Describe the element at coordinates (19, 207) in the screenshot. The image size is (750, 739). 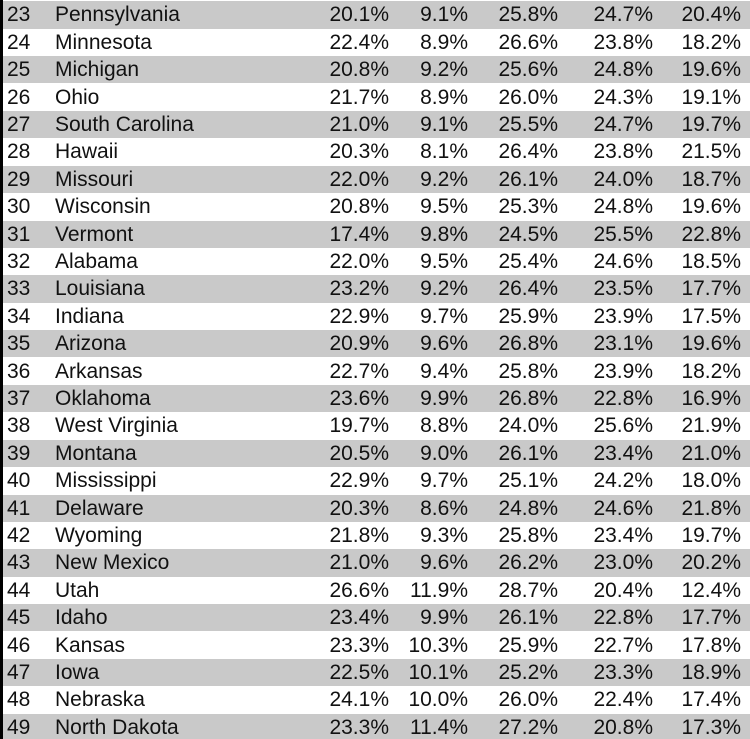
I see `rank: 30` at that location.